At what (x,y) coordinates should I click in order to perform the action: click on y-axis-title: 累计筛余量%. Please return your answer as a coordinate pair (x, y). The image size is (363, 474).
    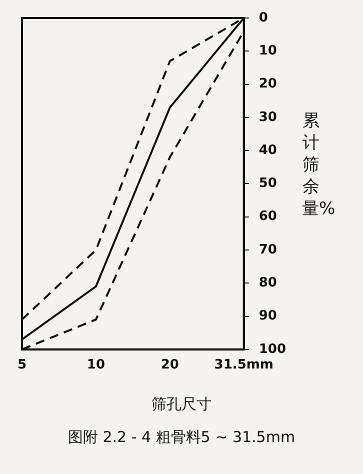
    Looking at the image, I should click on (319, 165).